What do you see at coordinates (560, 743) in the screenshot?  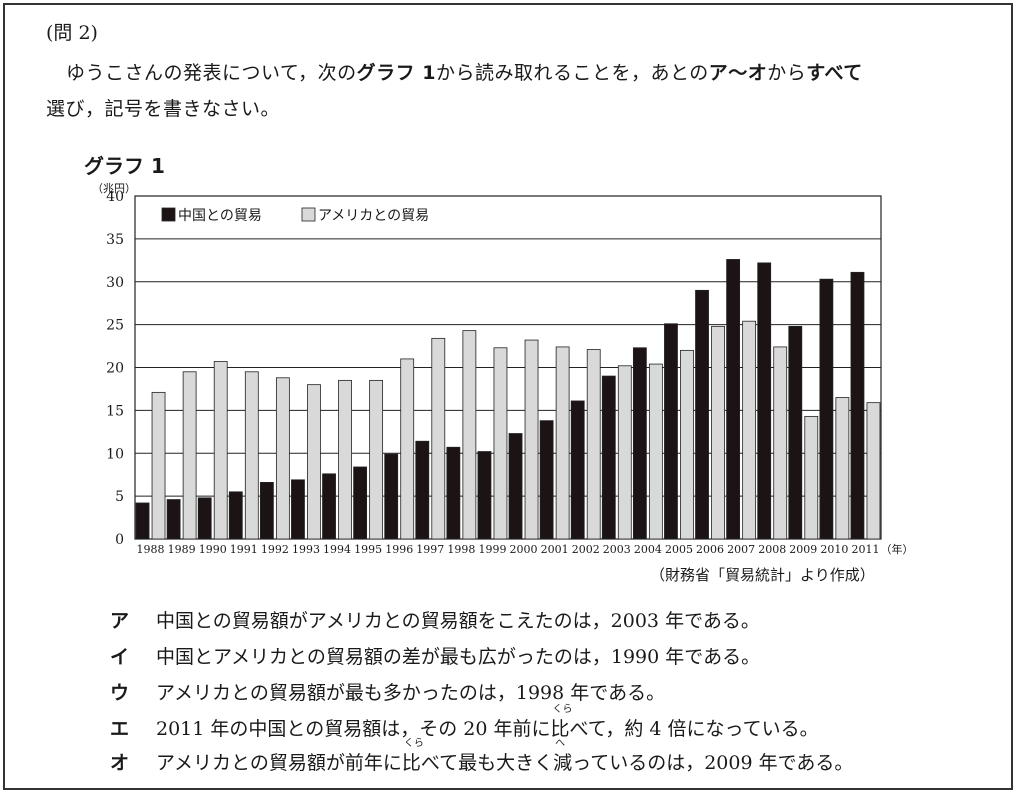 I see `ruby-reading: へ` at bounding box center [560, 743].